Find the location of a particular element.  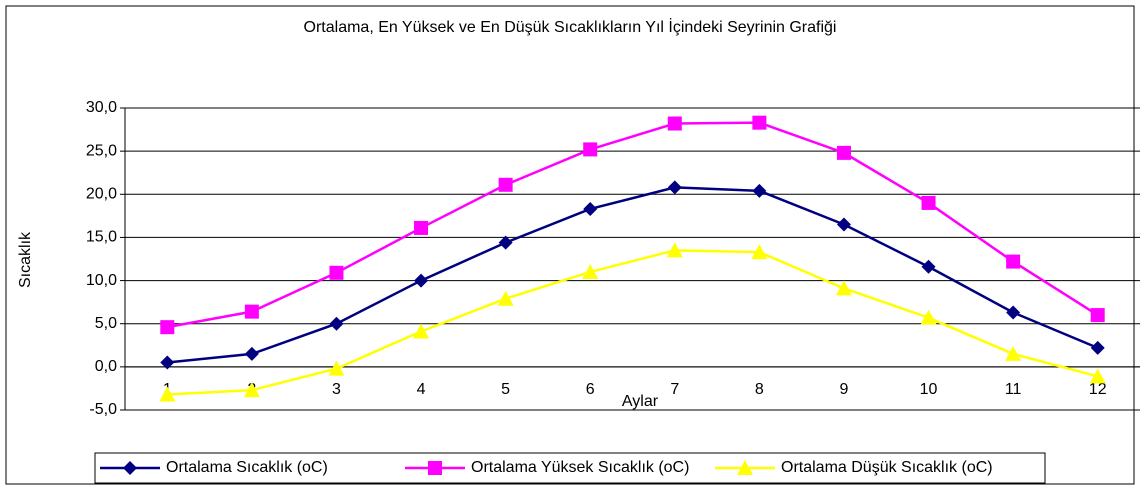

legend-label: Ortalama Düşük Sıcaklık (oC) is located at coordinates (887, 467).